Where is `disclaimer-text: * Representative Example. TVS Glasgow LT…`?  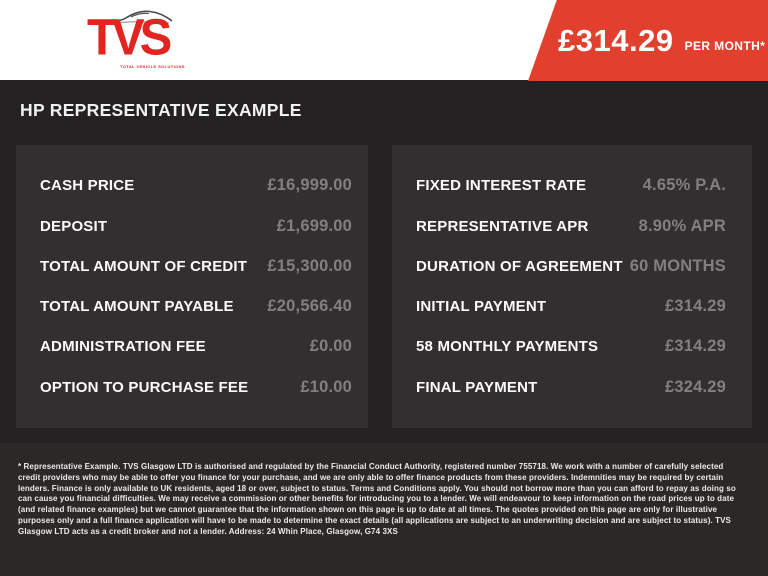 disclaimer-text: * Representative Example. TVS Glasgow LT… is located at coordinates (377, 499).